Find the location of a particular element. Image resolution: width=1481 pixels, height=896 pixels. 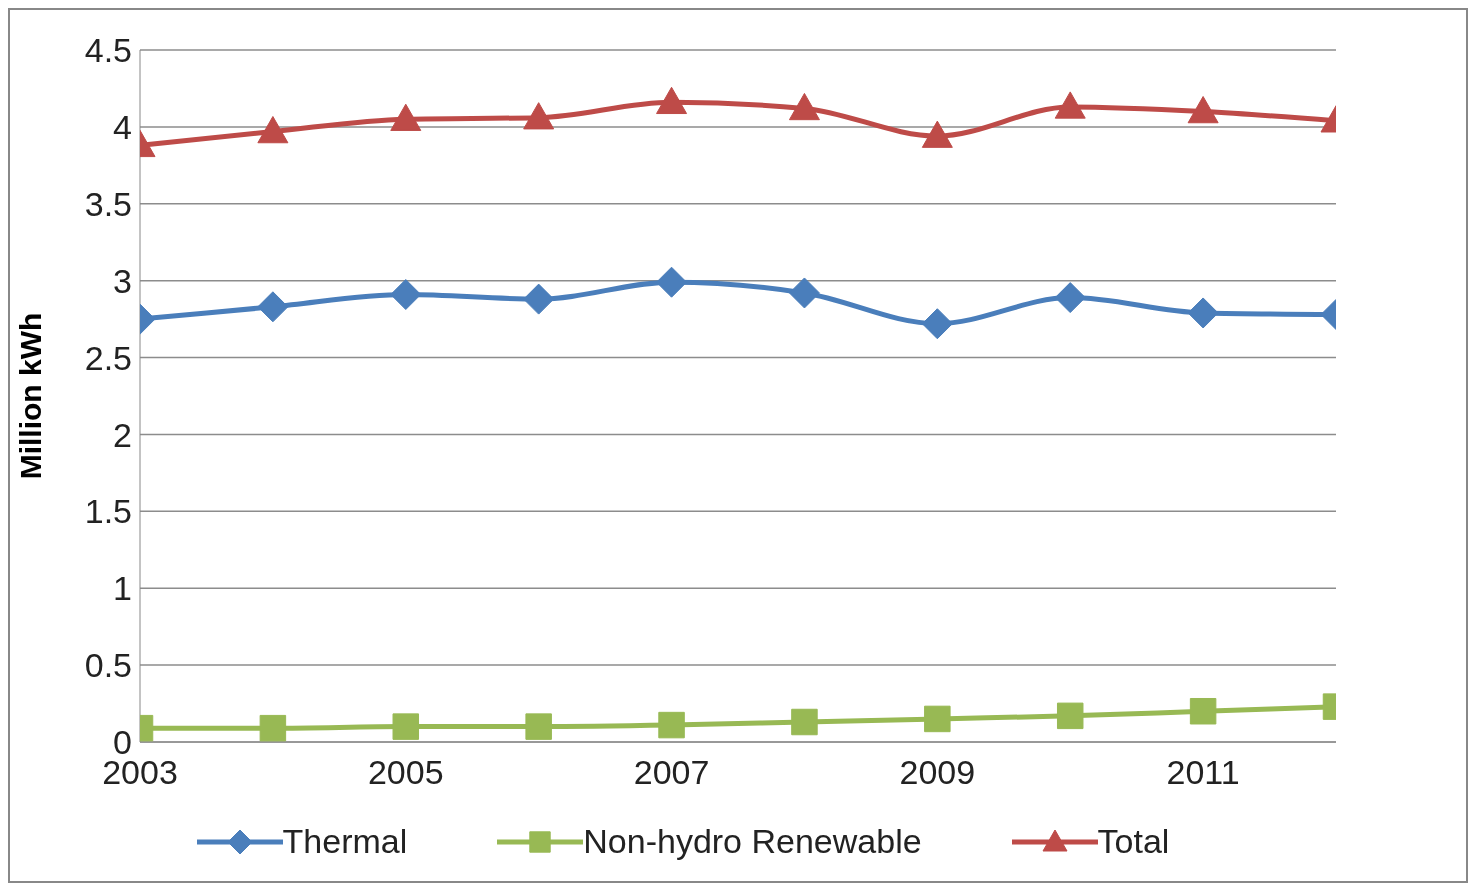

y-tick-label: 3.5 is located at coordinates (108, 203).